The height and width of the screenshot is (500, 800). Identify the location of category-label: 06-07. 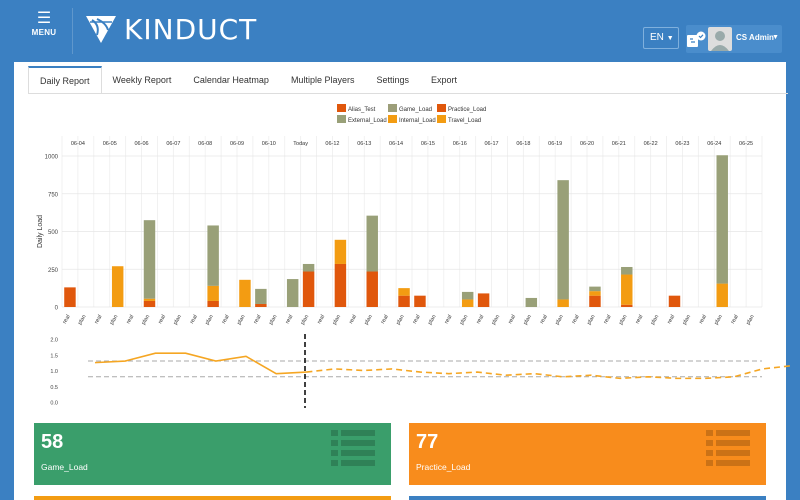
(173, 144).